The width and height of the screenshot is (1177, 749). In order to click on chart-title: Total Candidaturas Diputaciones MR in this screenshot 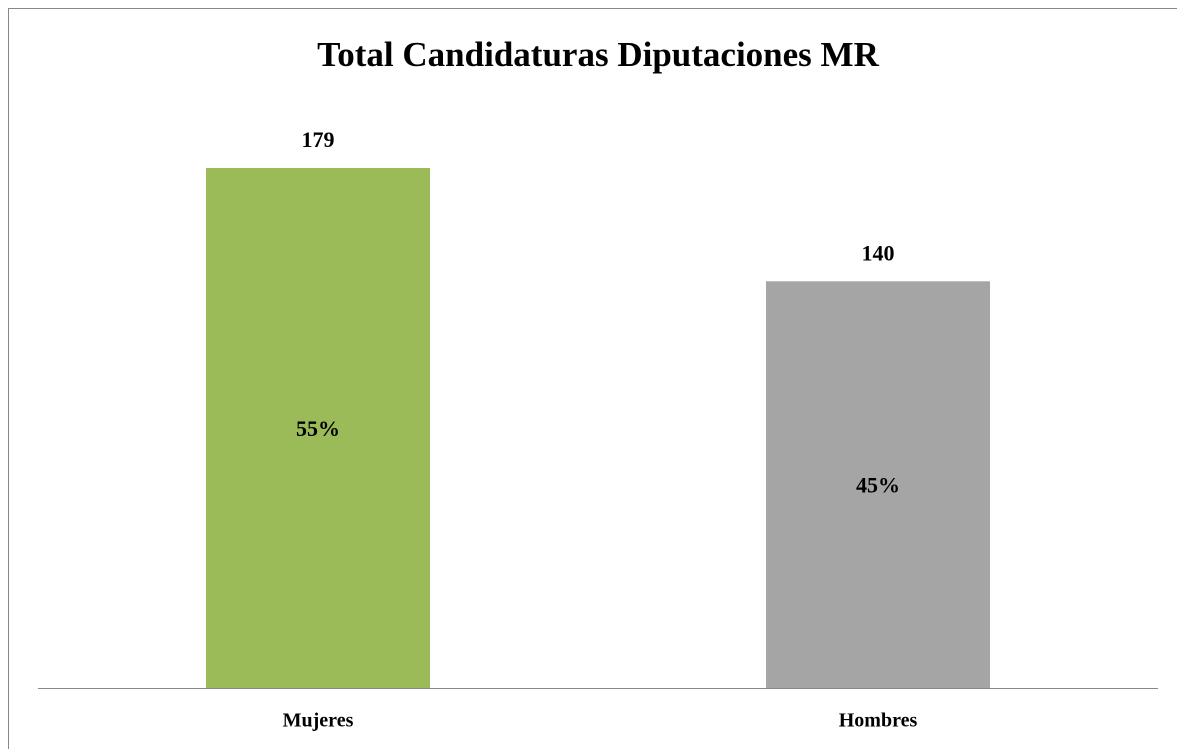, I will do `click(598, 54)`.